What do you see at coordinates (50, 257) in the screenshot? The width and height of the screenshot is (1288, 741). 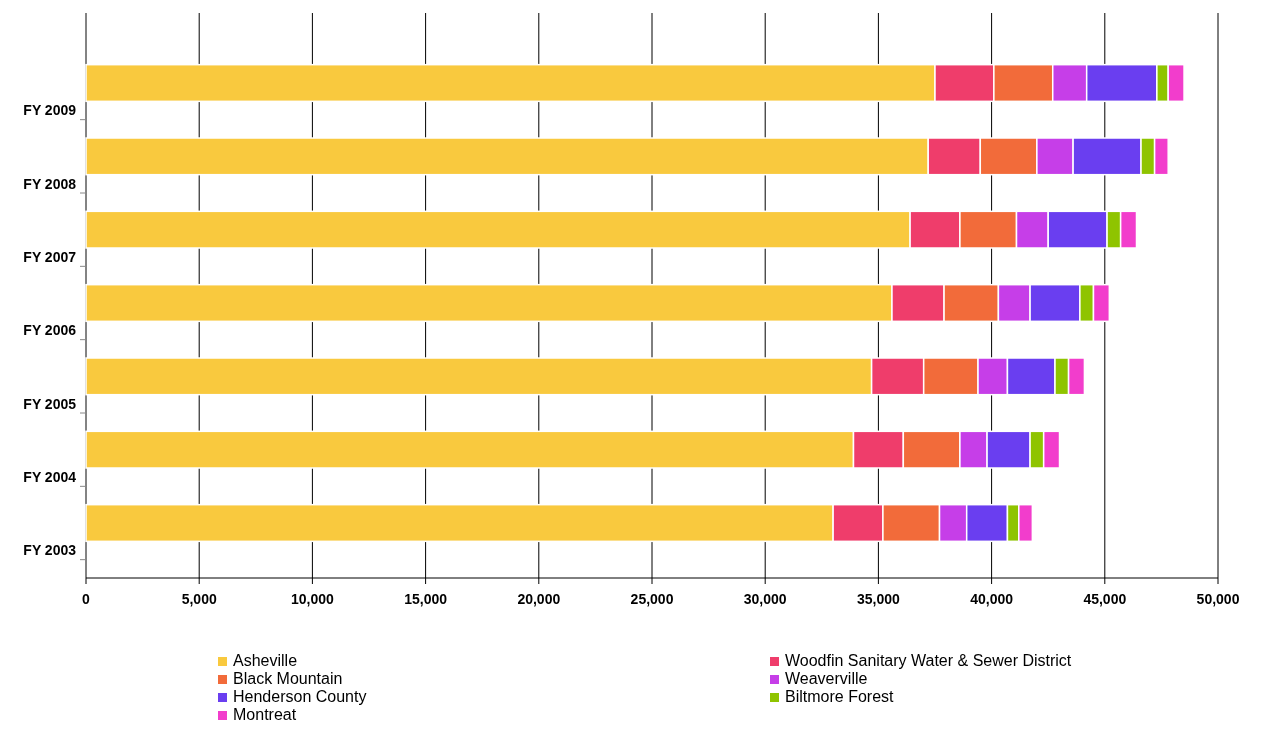 I see `y-tick-label: FY 2007` at bounding box center [50, 257].